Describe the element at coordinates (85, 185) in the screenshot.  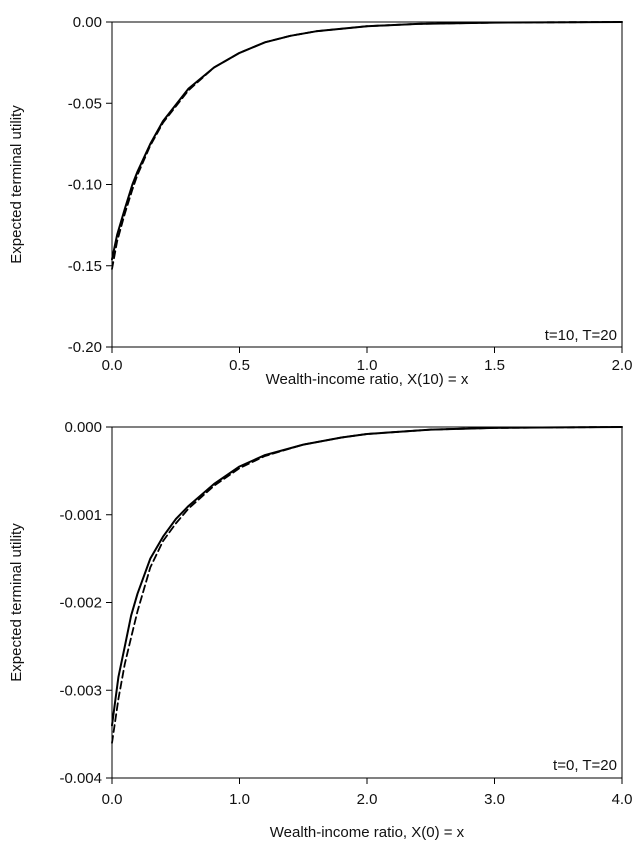
I see `y-tick-label: -0.10` at that location.